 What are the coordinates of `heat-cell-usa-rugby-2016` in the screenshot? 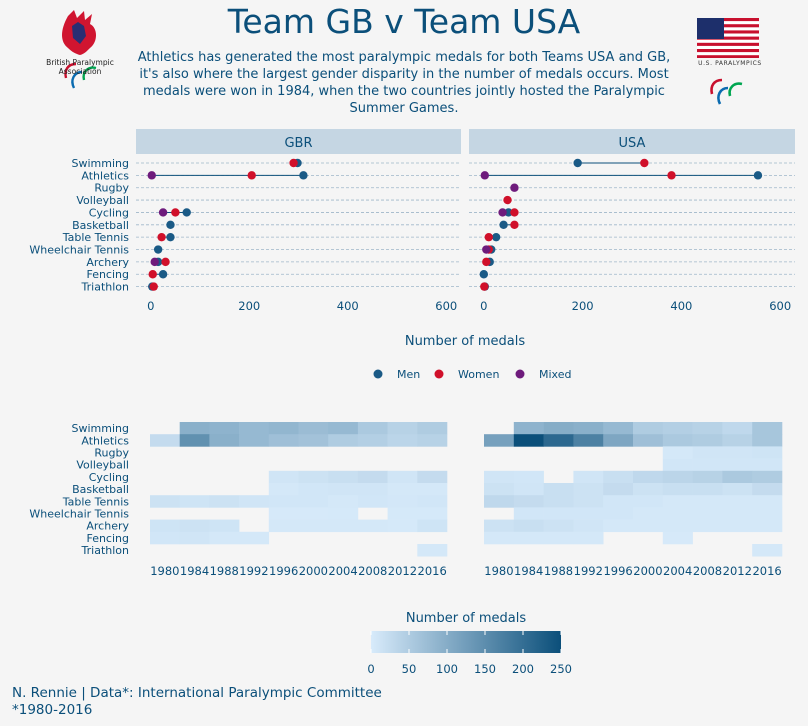 It's located at (767, 452).